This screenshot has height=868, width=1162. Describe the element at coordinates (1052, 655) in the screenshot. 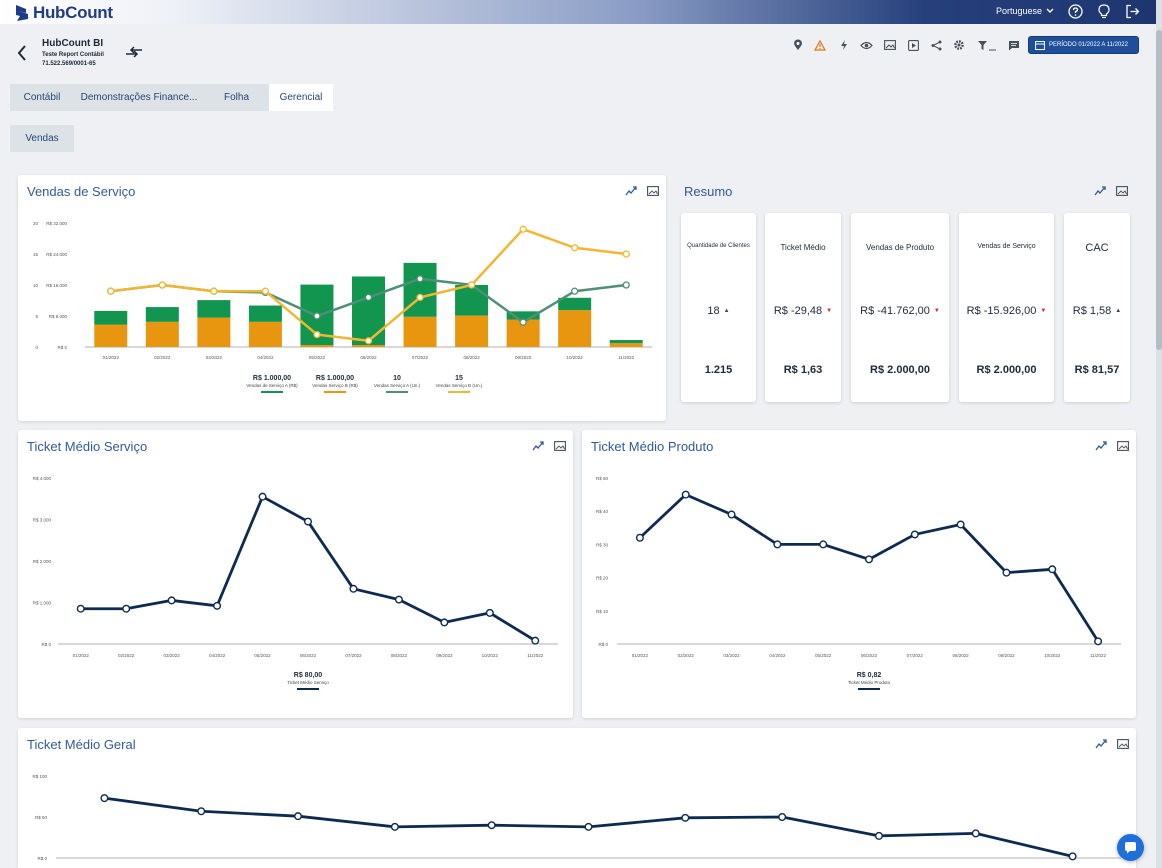

I see `x-tick-label: 10/2022` at that location.